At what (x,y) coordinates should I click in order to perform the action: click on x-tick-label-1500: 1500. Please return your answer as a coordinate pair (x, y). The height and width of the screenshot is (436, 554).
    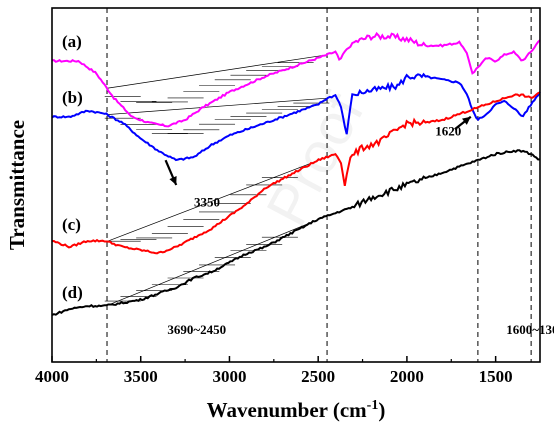
    Looking at the image, I should click on (496, 376).